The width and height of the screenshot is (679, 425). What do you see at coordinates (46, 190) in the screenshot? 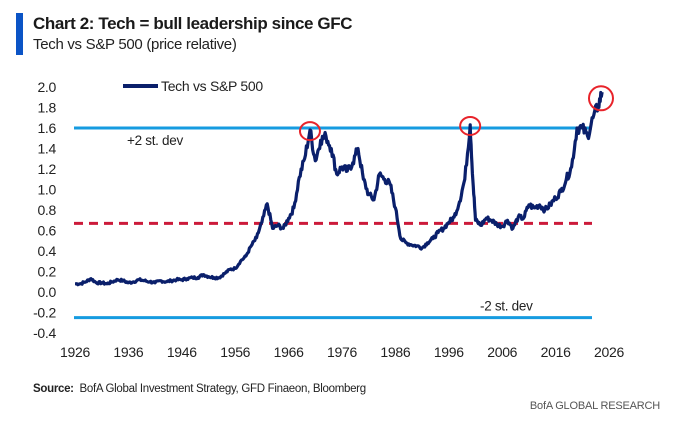
I see `y-tick-label: 1.0` at bounding box center [46, 190].